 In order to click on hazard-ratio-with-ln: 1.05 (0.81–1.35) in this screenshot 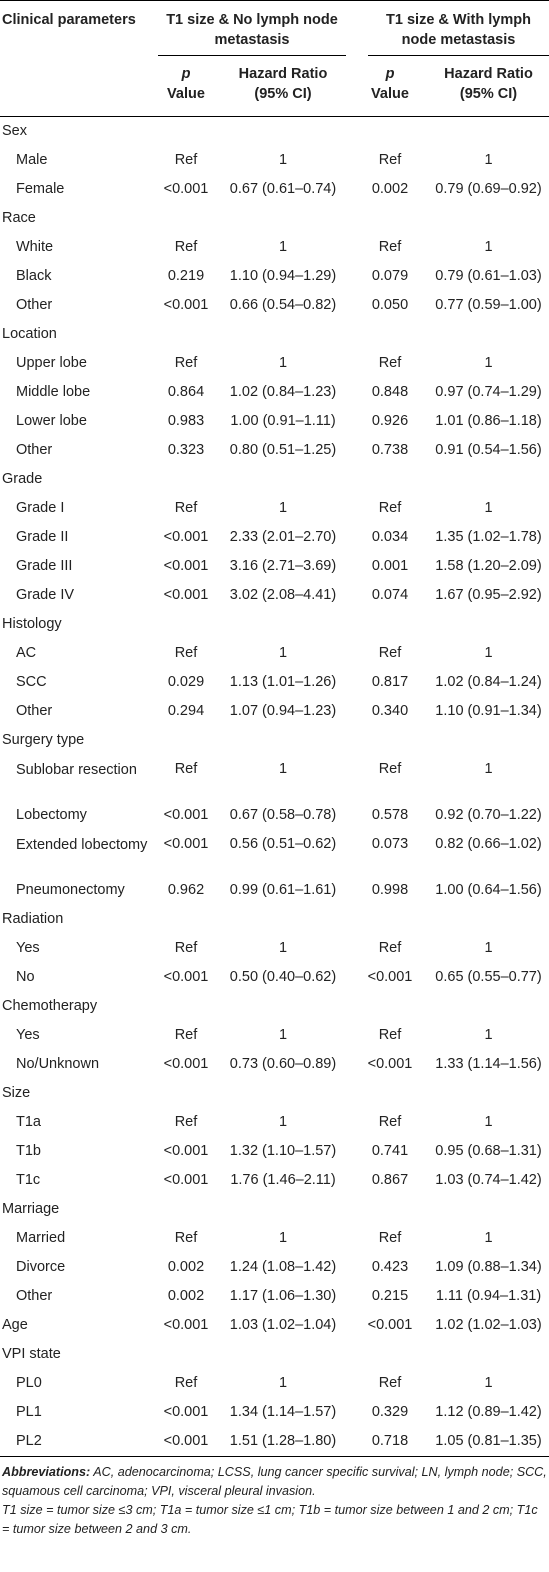, I will do `click(488, 1441)`.